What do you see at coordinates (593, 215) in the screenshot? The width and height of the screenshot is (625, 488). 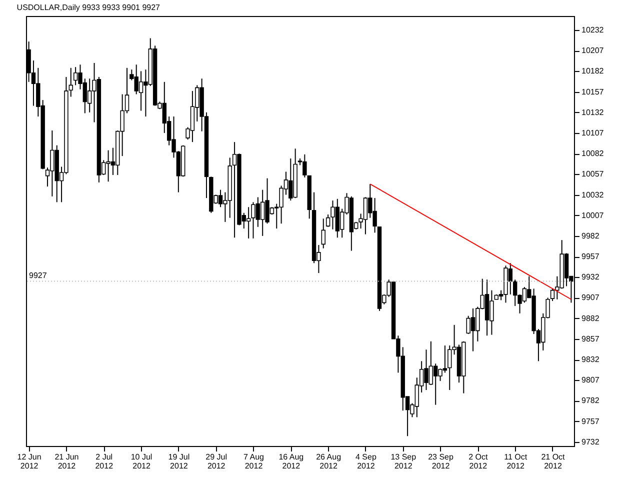 I see `y-tick-label: 10007` at bounding box center [593, 215].